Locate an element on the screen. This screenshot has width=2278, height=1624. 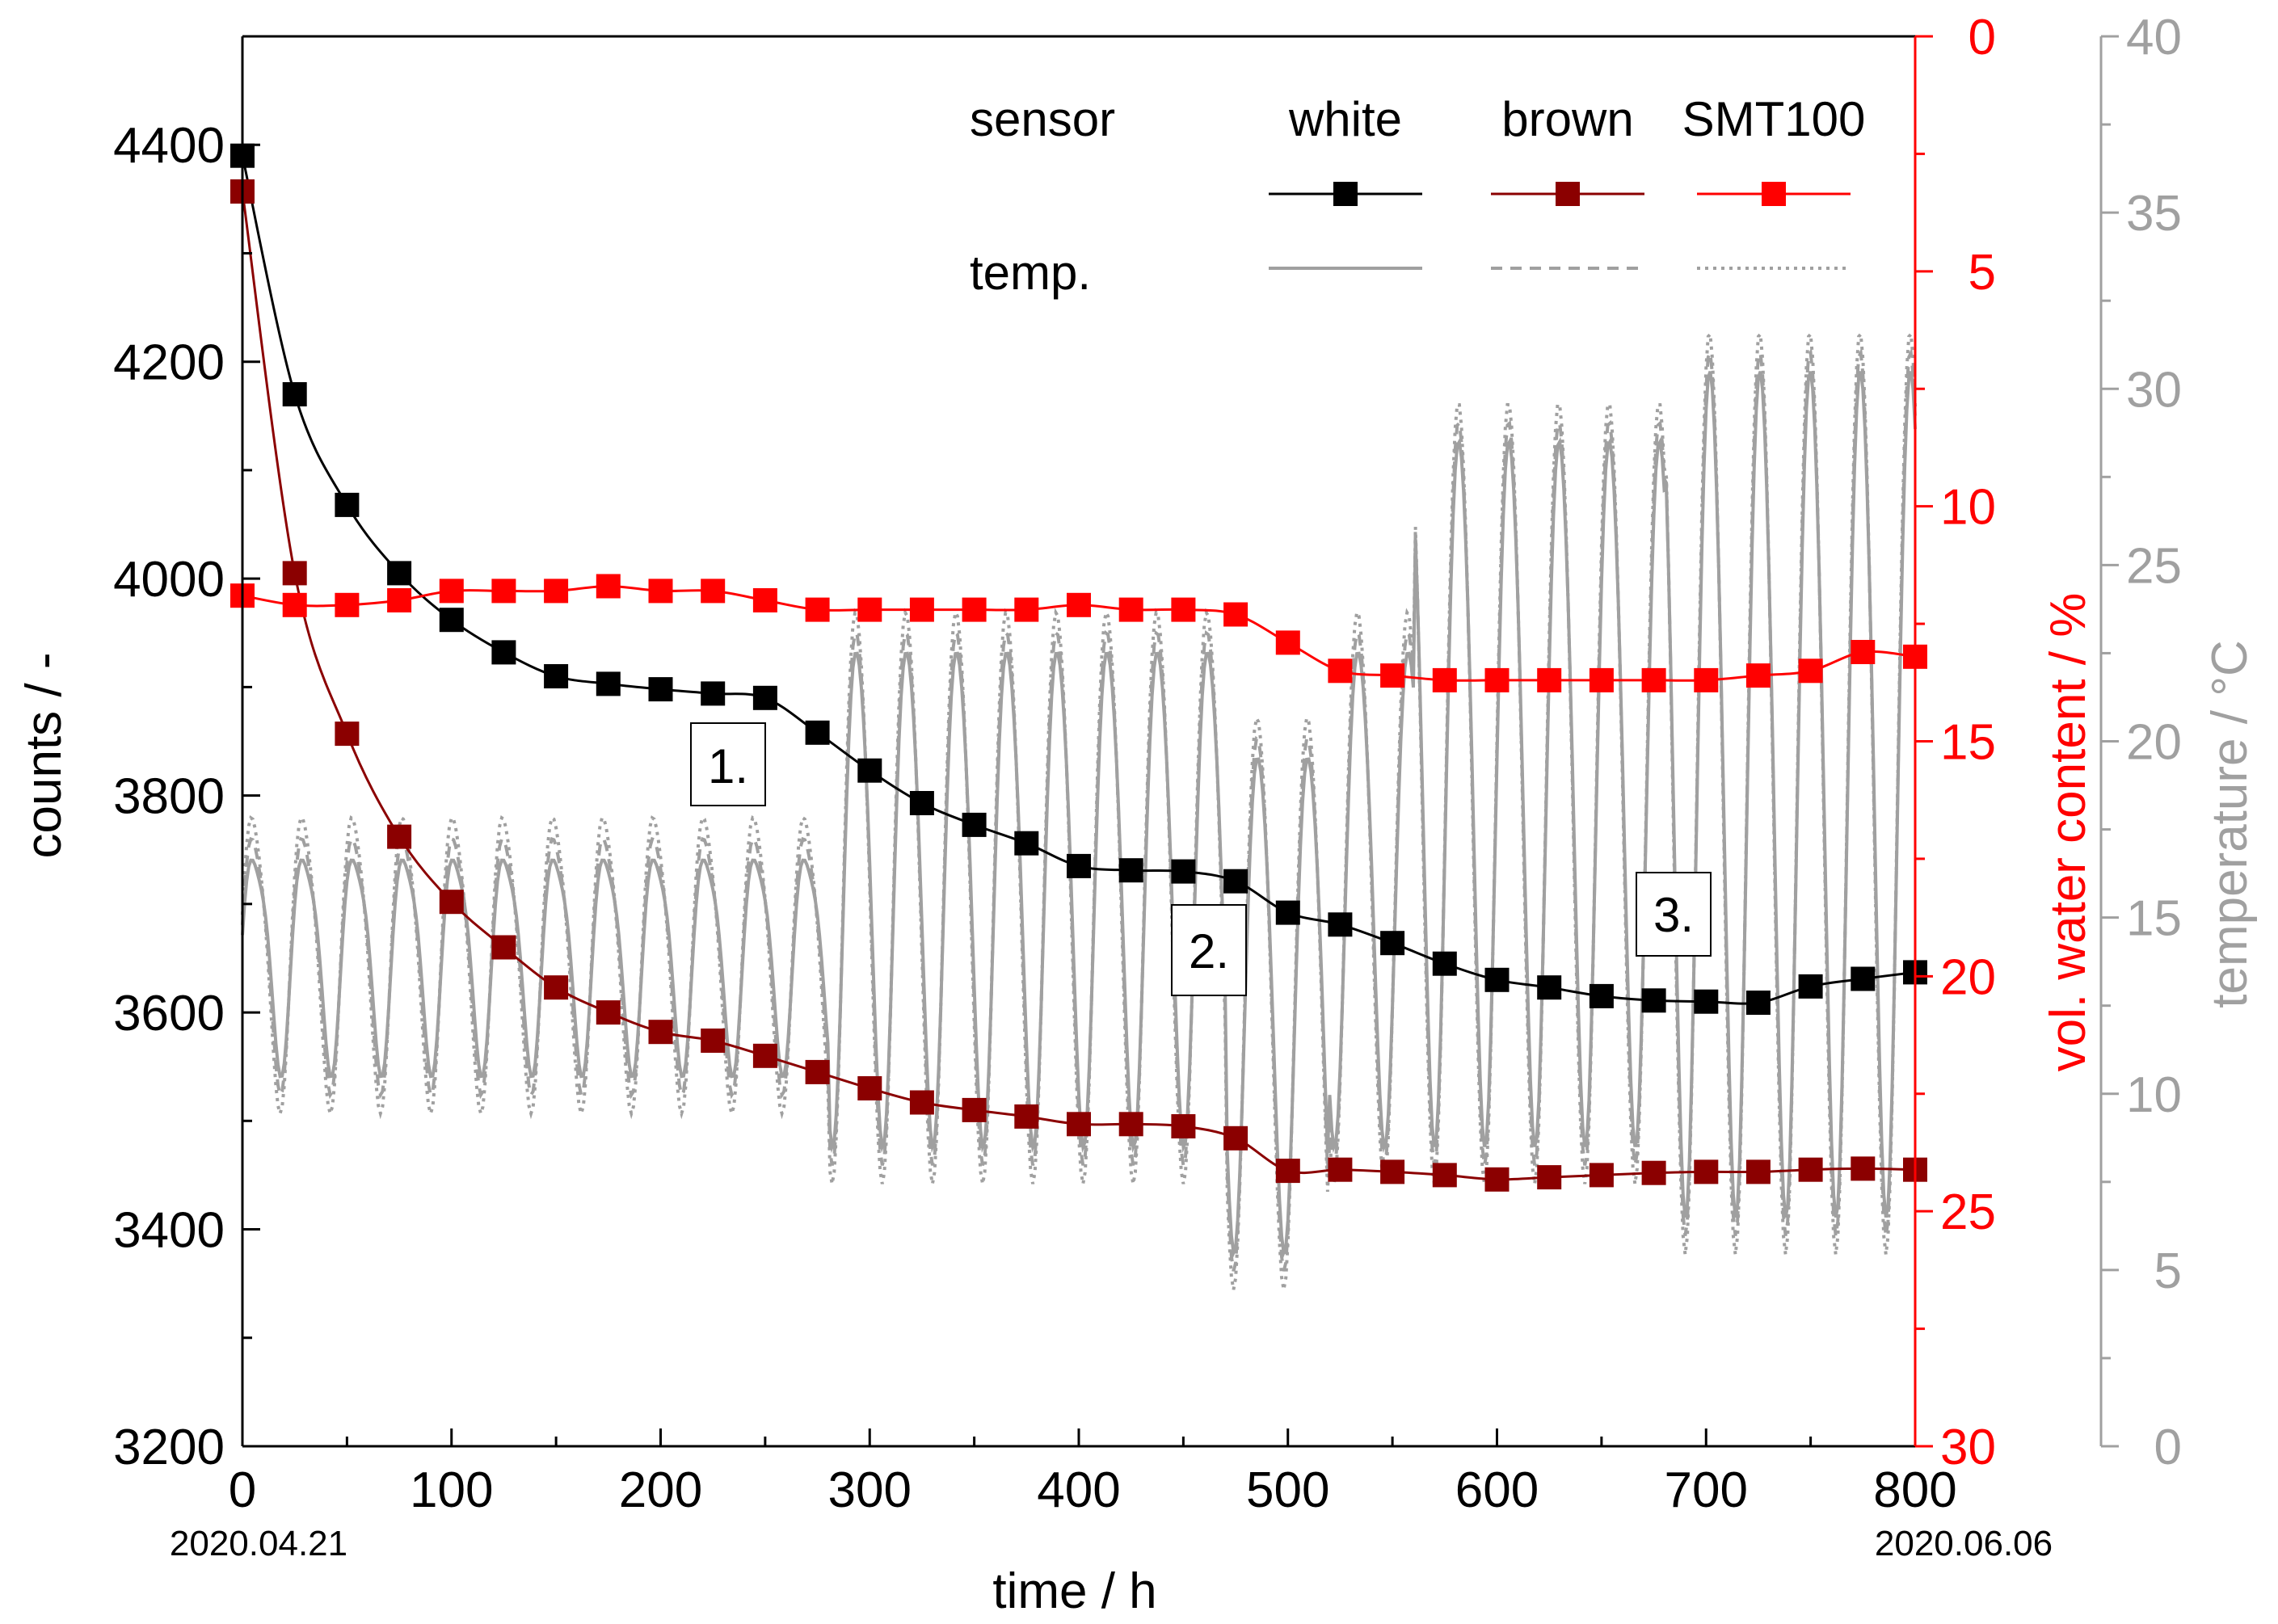
temp-tick-label-35: 35 is located at coordinates (2154, 214).